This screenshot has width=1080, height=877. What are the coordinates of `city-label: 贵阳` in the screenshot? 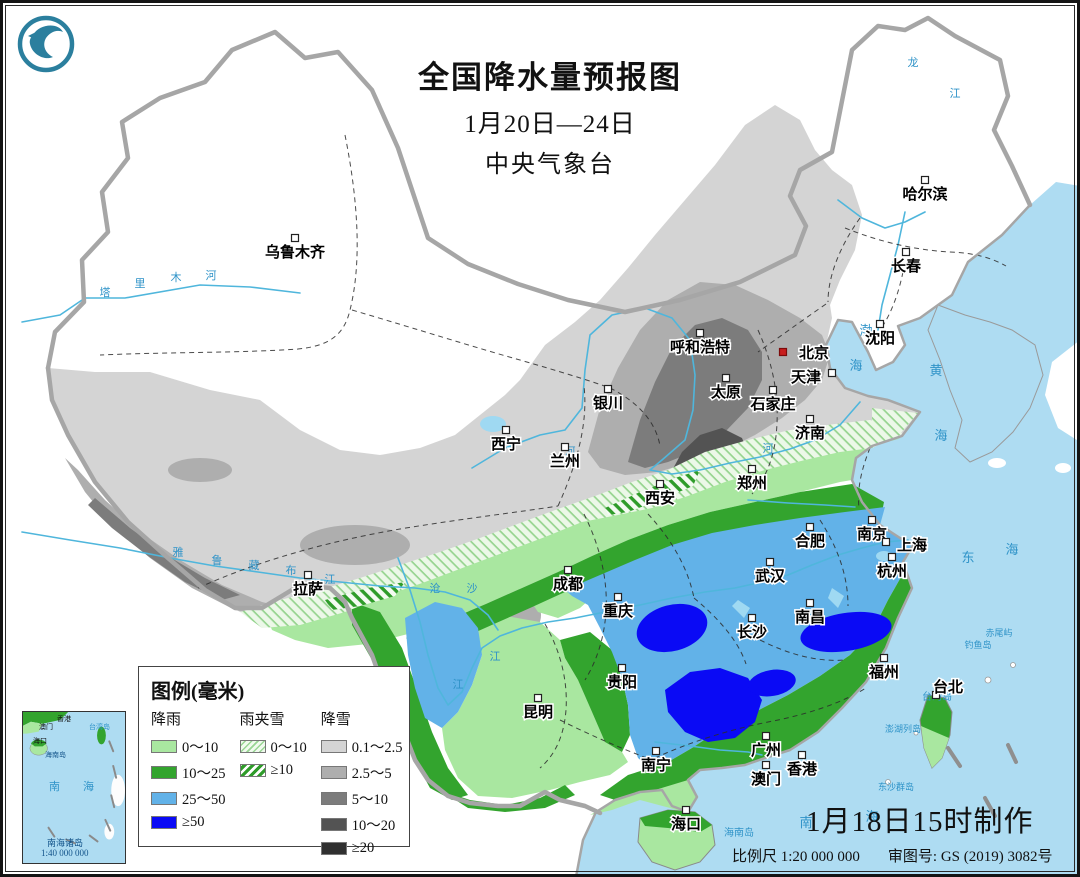 It's located at (622, 682).